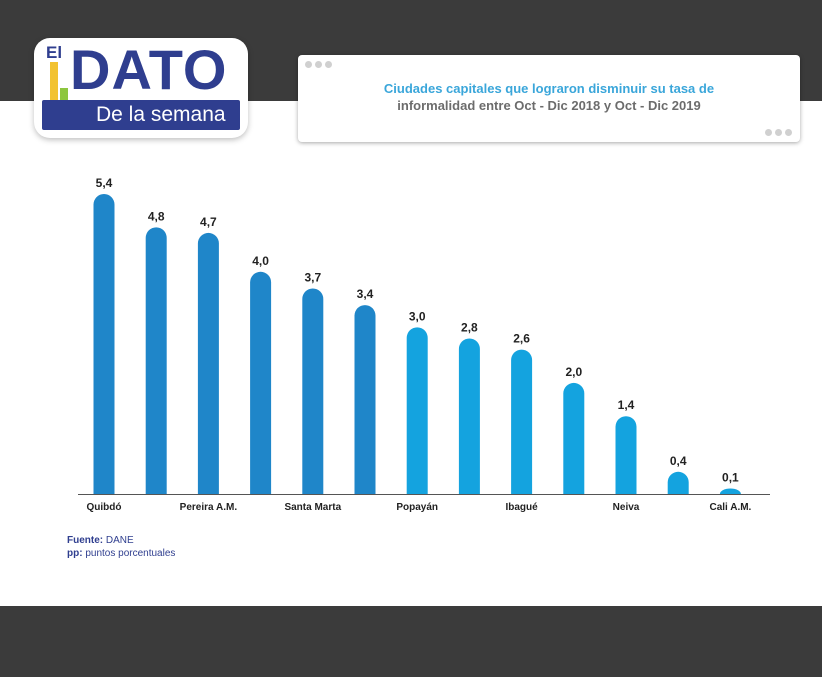 This screenshot has width=822, height=677. I want to click on value-label: 4,0, so click(260, 261).